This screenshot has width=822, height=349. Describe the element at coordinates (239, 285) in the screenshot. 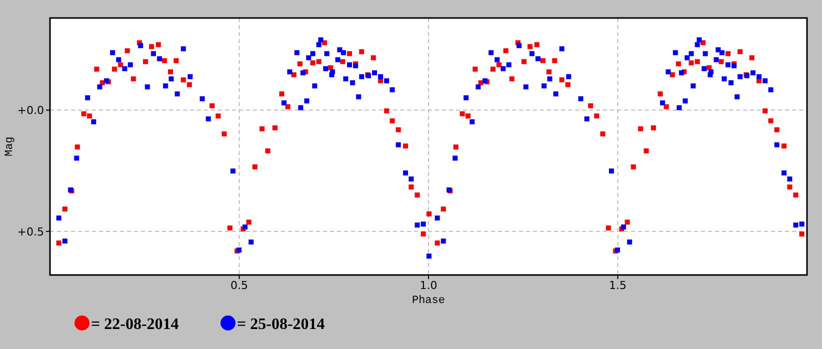

I see `x-tick-label: 0.5` at that location.